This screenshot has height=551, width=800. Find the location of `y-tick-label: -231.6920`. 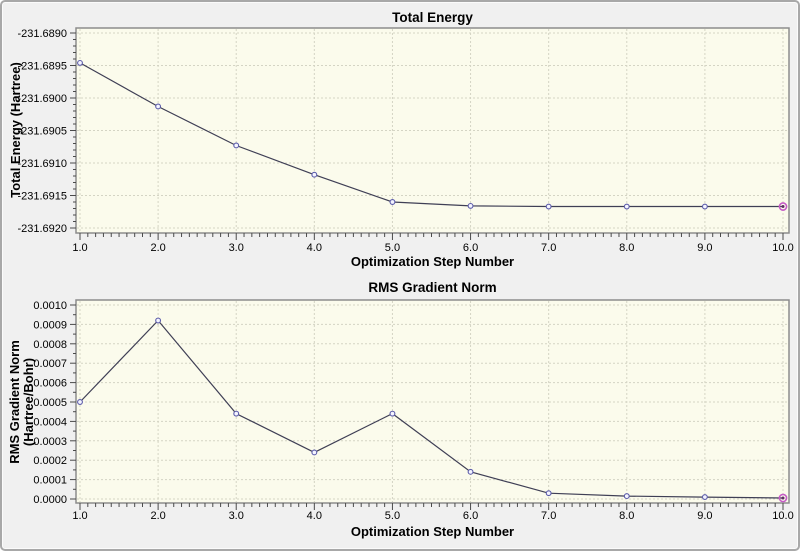

y-tick-label: -231.6920 is located at coordinates (42, 229).